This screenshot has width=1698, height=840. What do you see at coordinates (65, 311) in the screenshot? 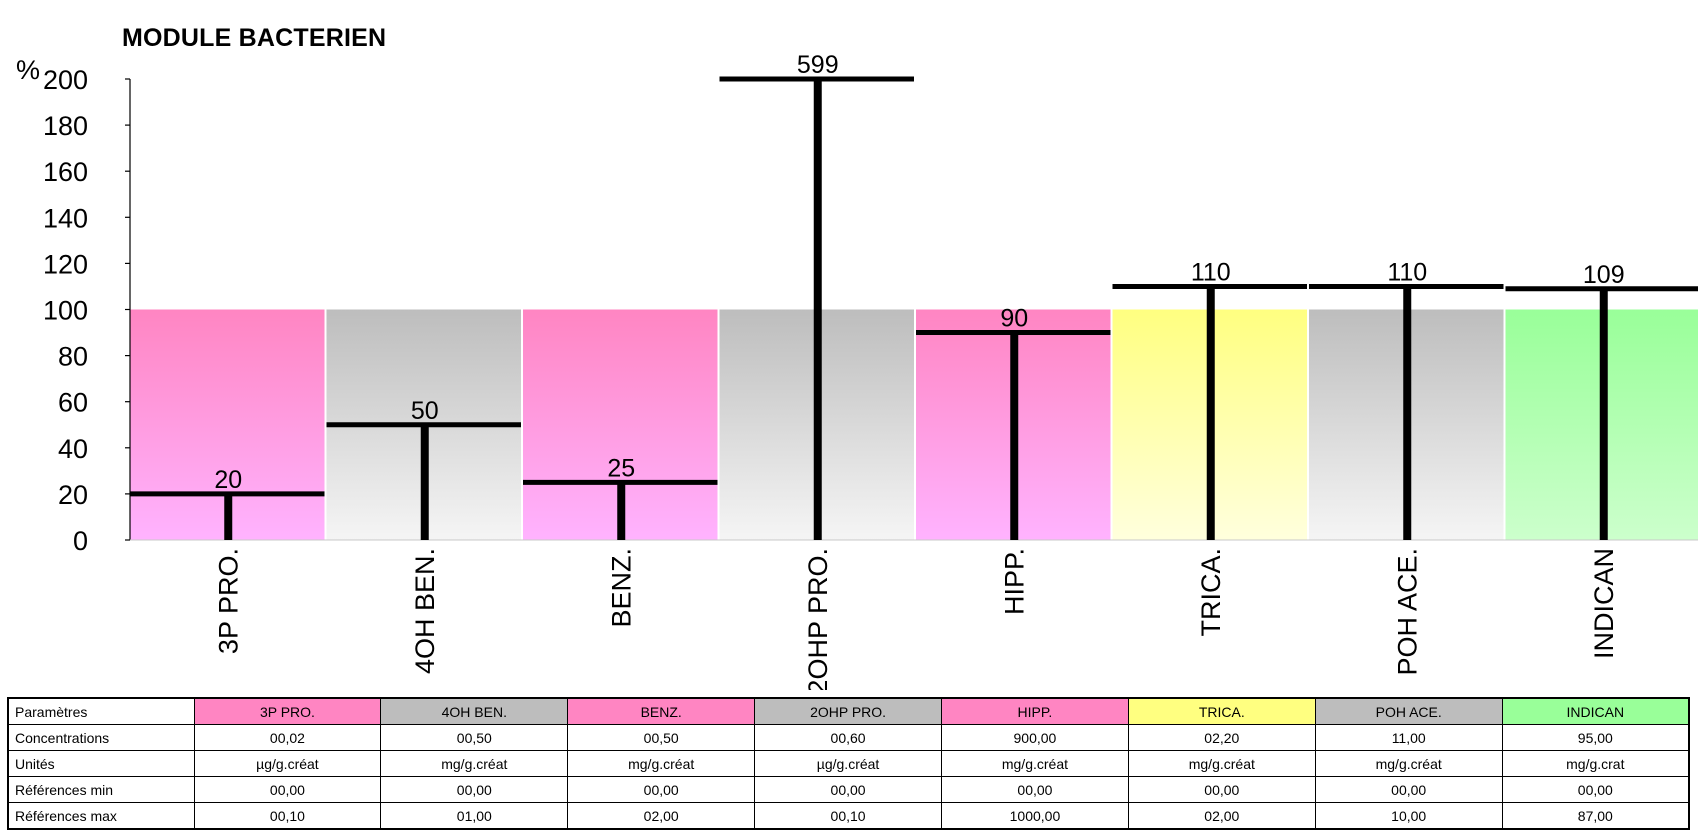
I see `y-tick-label: 100` at bounding box center [65, 311].